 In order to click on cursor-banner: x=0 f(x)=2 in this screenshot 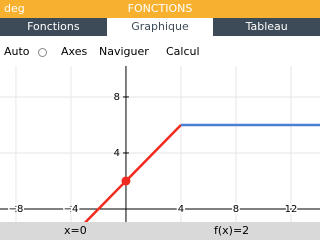, I will do `click(160, 231)`.